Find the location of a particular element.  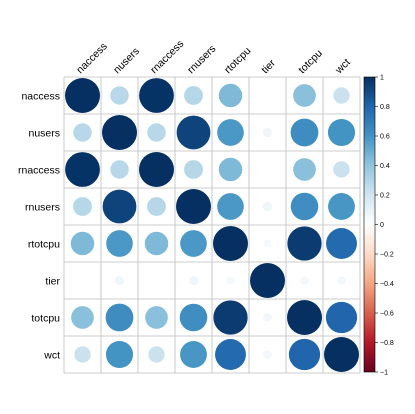

corr-circle-rnusers-totcpu is located at coordinates (304, 206).